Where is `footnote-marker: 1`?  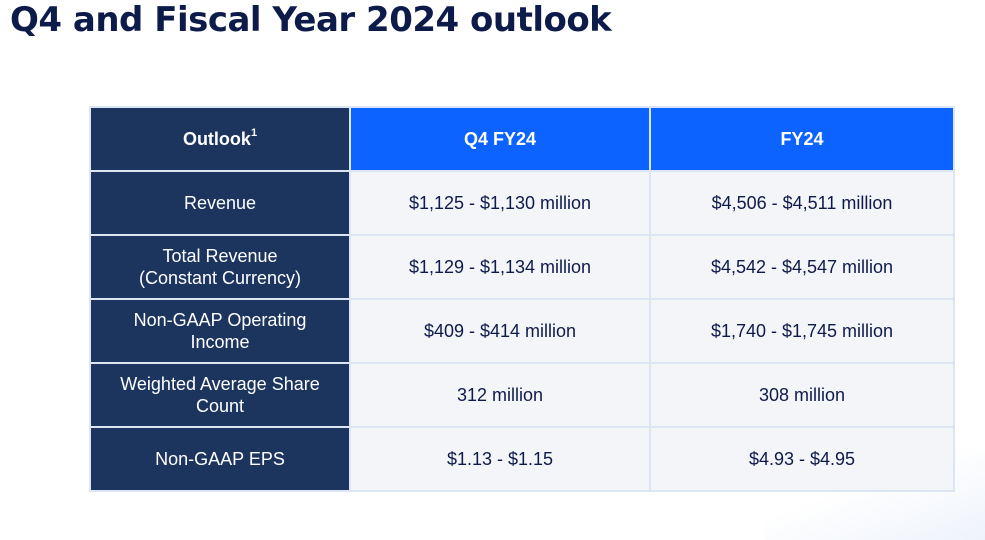
footnote-marker: 1 is located at coordinates (254, 133).